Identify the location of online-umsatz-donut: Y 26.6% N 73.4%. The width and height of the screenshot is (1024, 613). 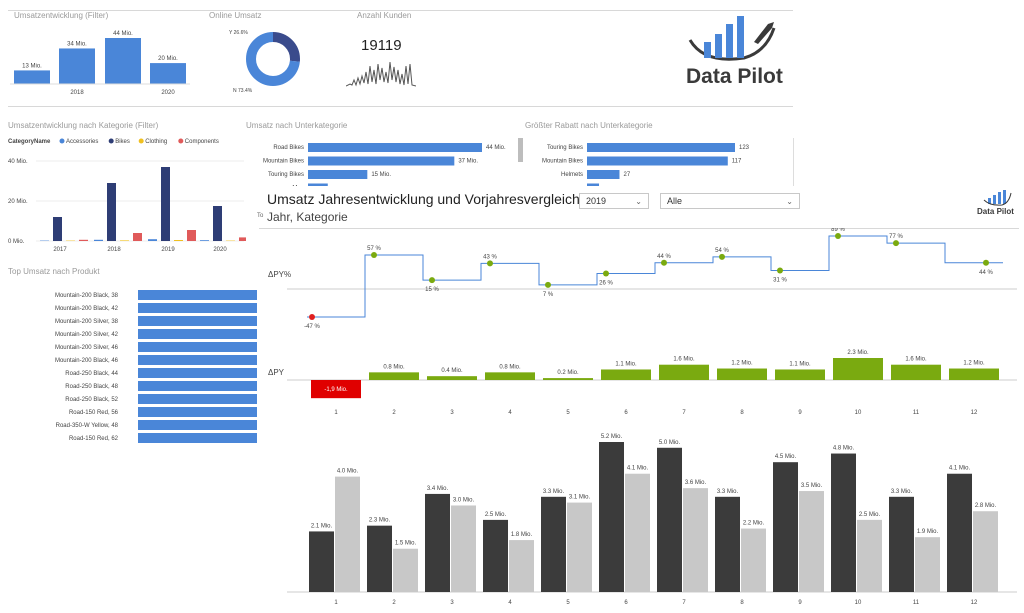
(275, 59).